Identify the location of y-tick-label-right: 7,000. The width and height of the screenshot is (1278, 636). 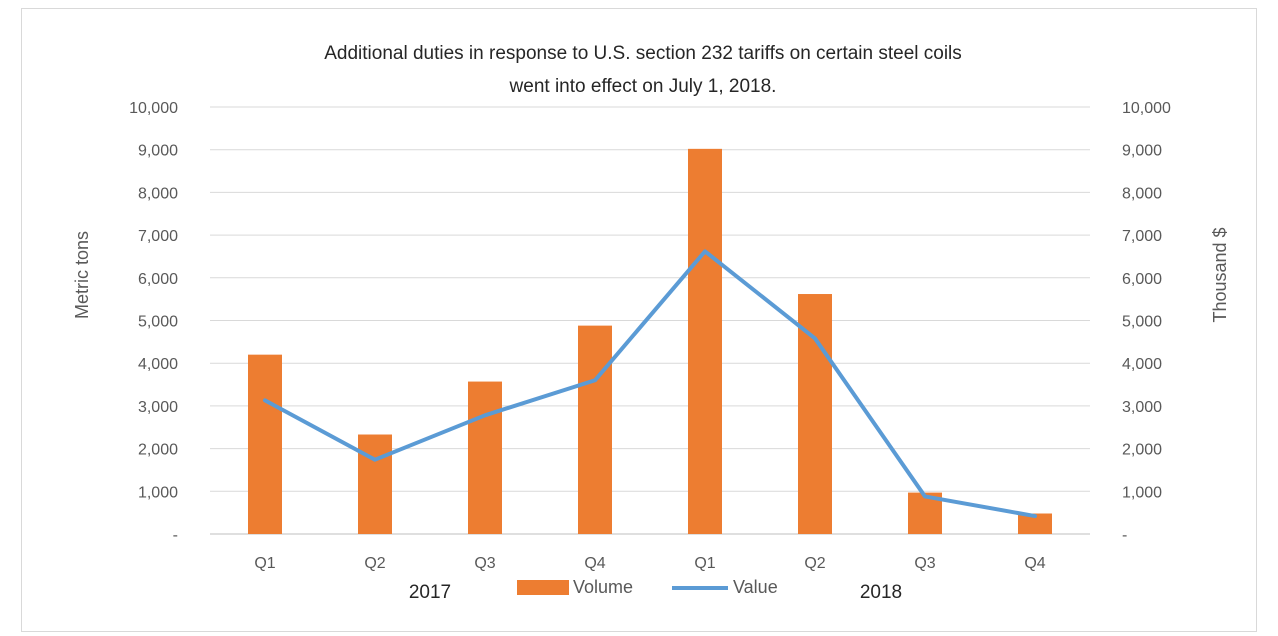
(1142, 236).